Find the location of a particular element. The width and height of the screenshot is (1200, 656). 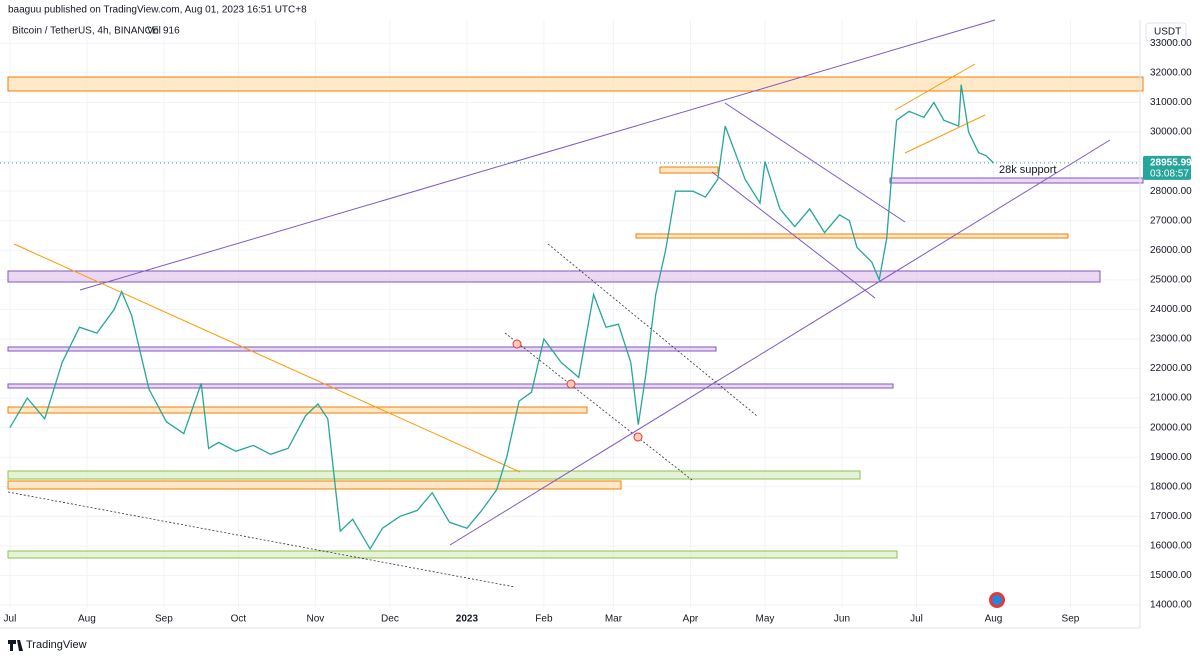

y-tick-label: 15000.00 is located at coordinates (1171, 575).